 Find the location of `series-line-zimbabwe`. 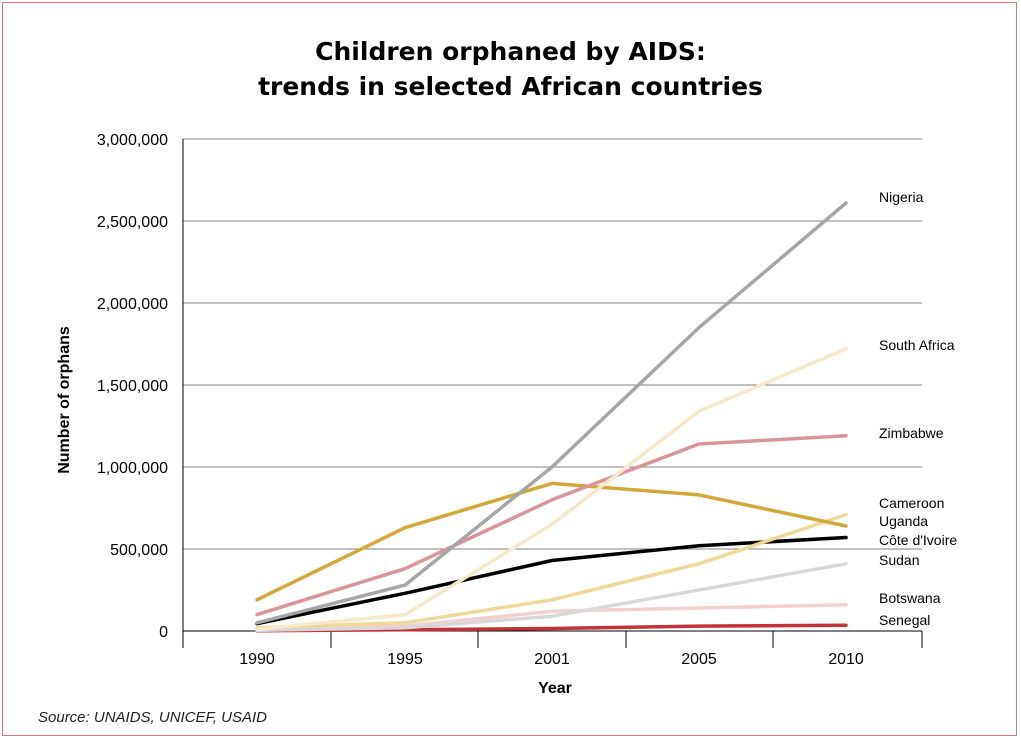

series-line-zimbabwe is located at coordinates (551, 525).